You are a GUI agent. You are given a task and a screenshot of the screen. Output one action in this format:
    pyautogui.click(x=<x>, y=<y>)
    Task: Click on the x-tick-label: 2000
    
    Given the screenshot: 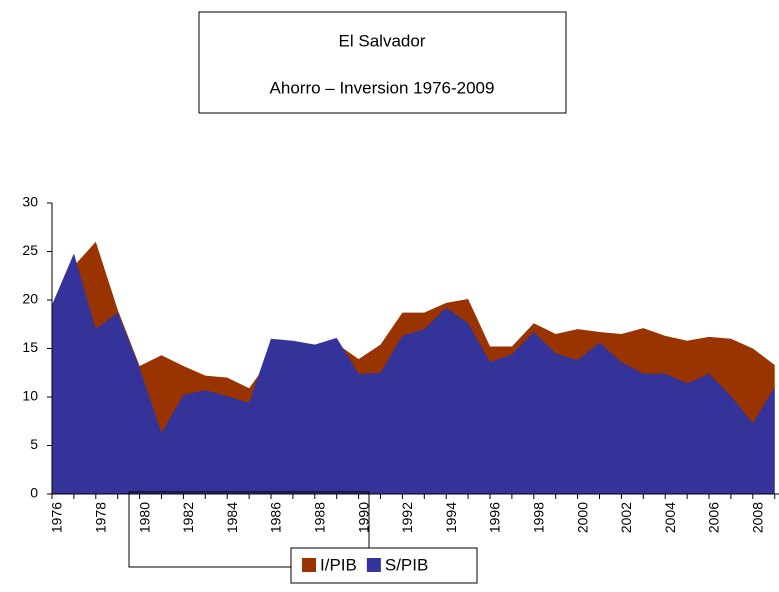 What is the action you would take?
    pyautogui.click(x=582, y=517)
    